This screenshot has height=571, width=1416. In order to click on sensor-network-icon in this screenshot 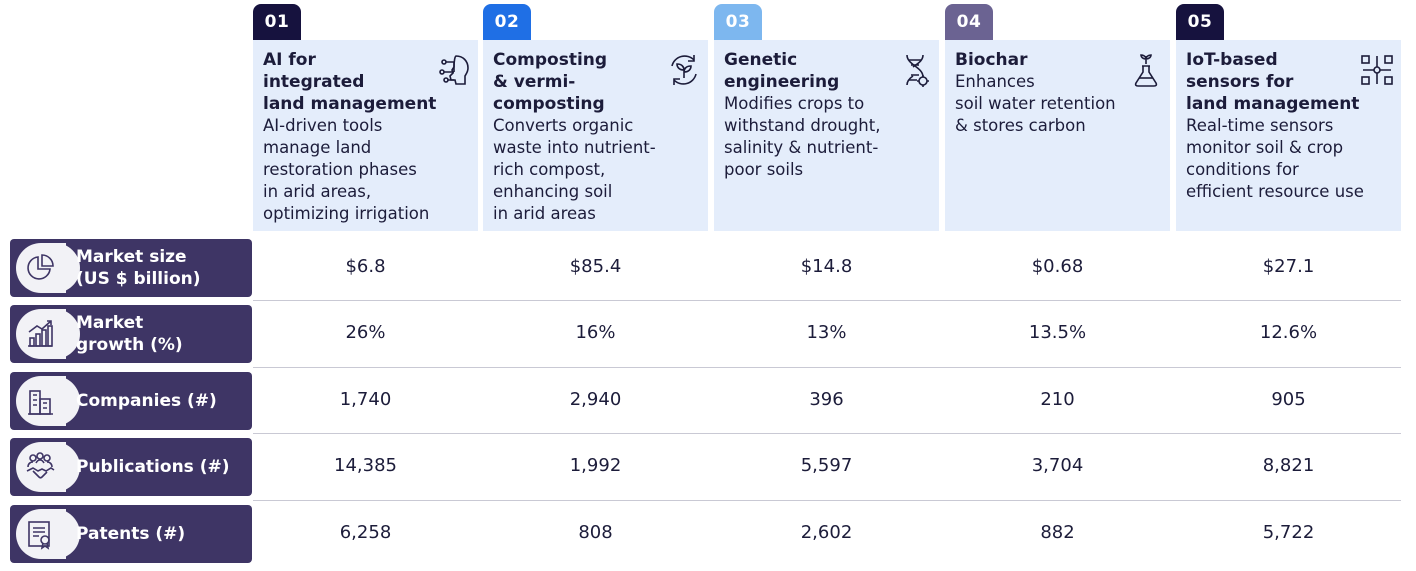, I will do `click(1377, 70)`.